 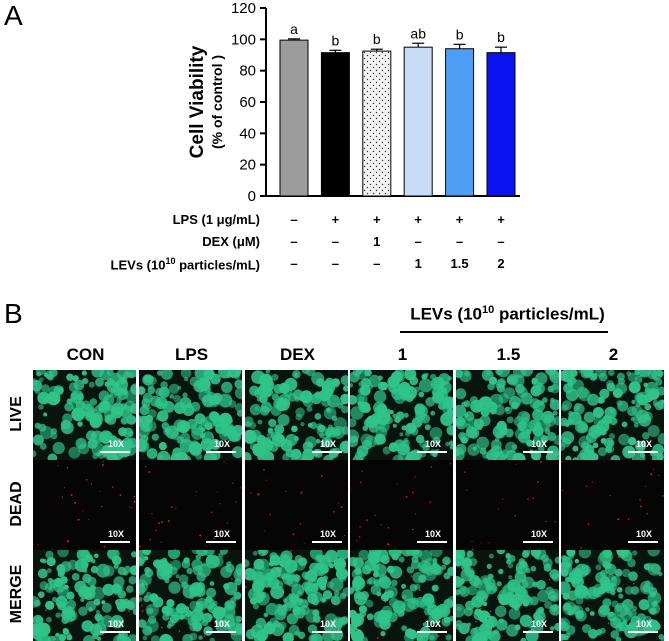 What do you see at coordinates (296, 415) in the screenshot?
I see `micrograph-live-3: 10X` at bounding box center [296, 415].